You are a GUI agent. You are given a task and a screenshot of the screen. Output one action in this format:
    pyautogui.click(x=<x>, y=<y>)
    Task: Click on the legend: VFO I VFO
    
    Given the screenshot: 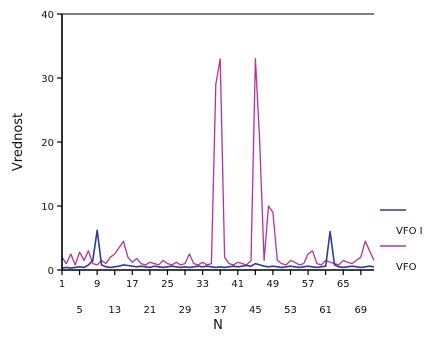 What is the action you would take?
    pyautogui.click(x=401, y=241)
    